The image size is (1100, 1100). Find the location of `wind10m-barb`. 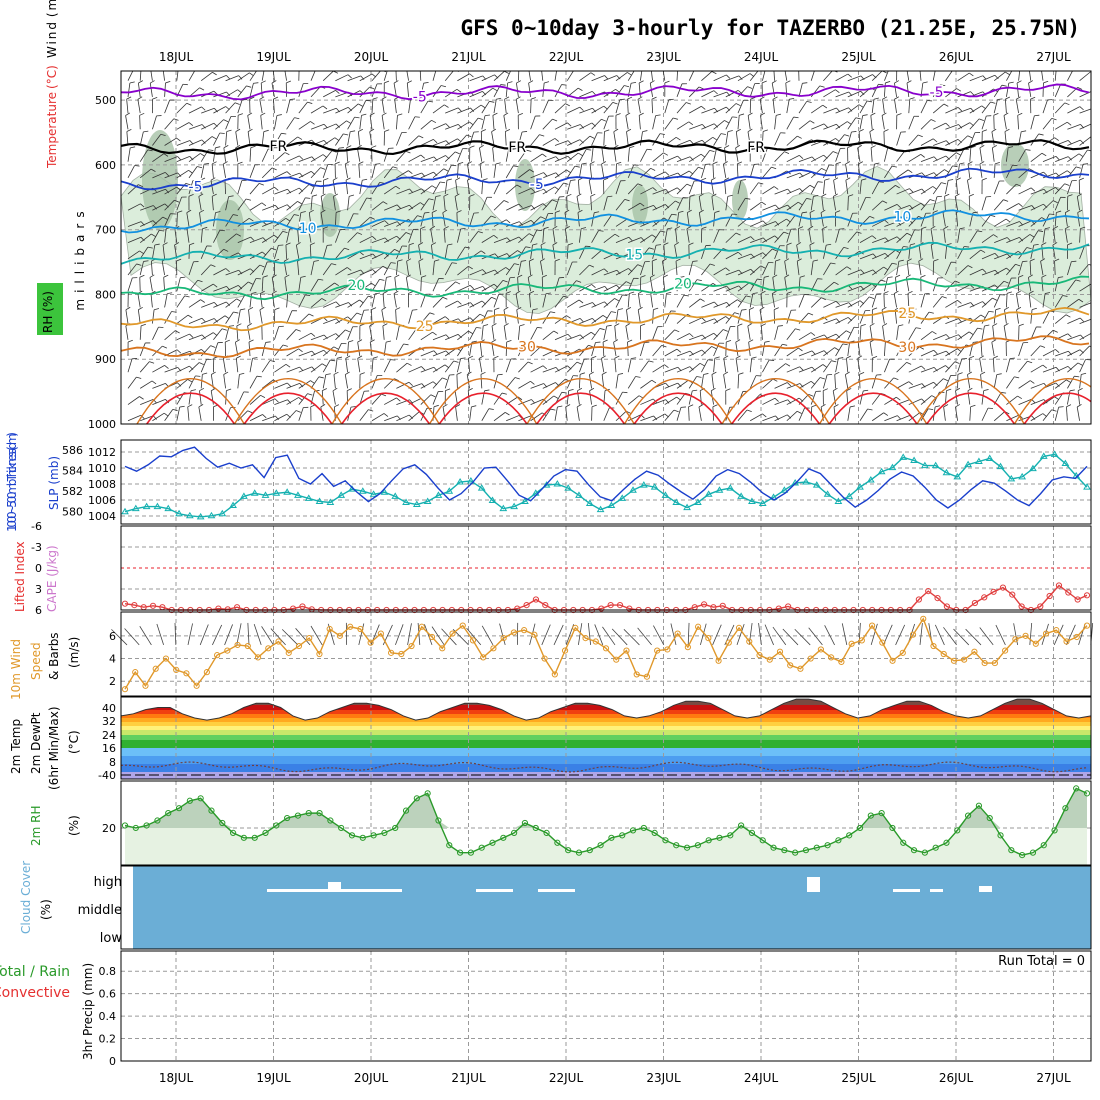

wind10m-barb is located at coordinates (874, 634).